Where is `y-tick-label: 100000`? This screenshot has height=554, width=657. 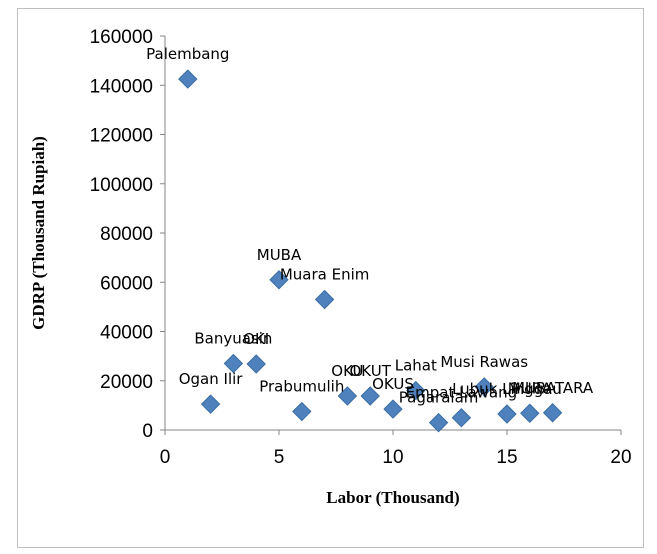
y-tick-label: 100000 is located at coordinates (121, 185).